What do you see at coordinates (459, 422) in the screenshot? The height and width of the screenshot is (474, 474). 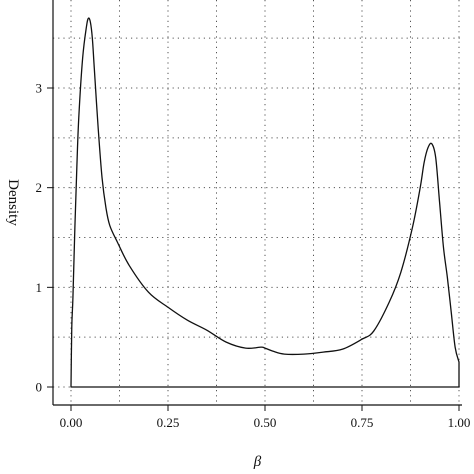 I see `x-tick-label: 1.00` at bounding box center [459, 422].